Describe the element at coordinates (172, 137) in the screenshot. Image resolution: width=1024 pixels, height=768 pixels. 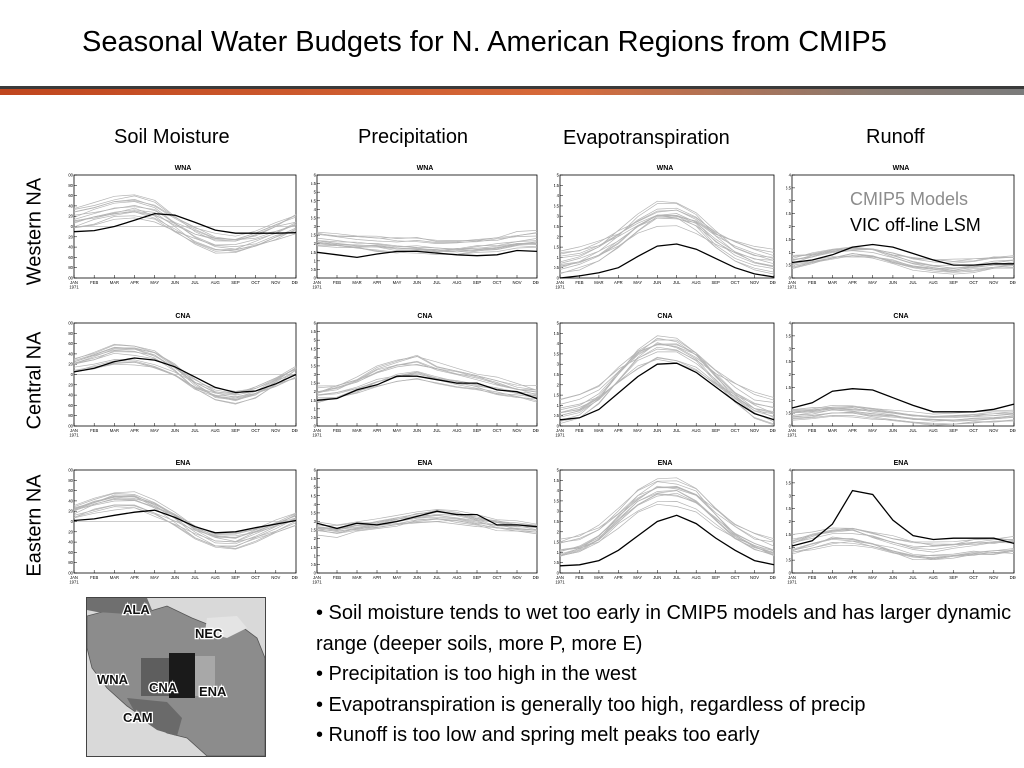
I see `column-header-soil-moisture: Soil Moisture` at that location.